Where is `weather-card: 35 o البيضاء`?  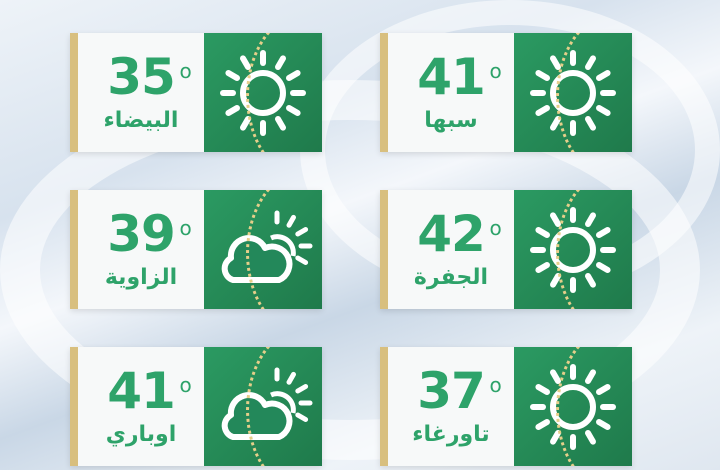
weather-card: 35 o البيضاء is located at coordinates (196, 92).